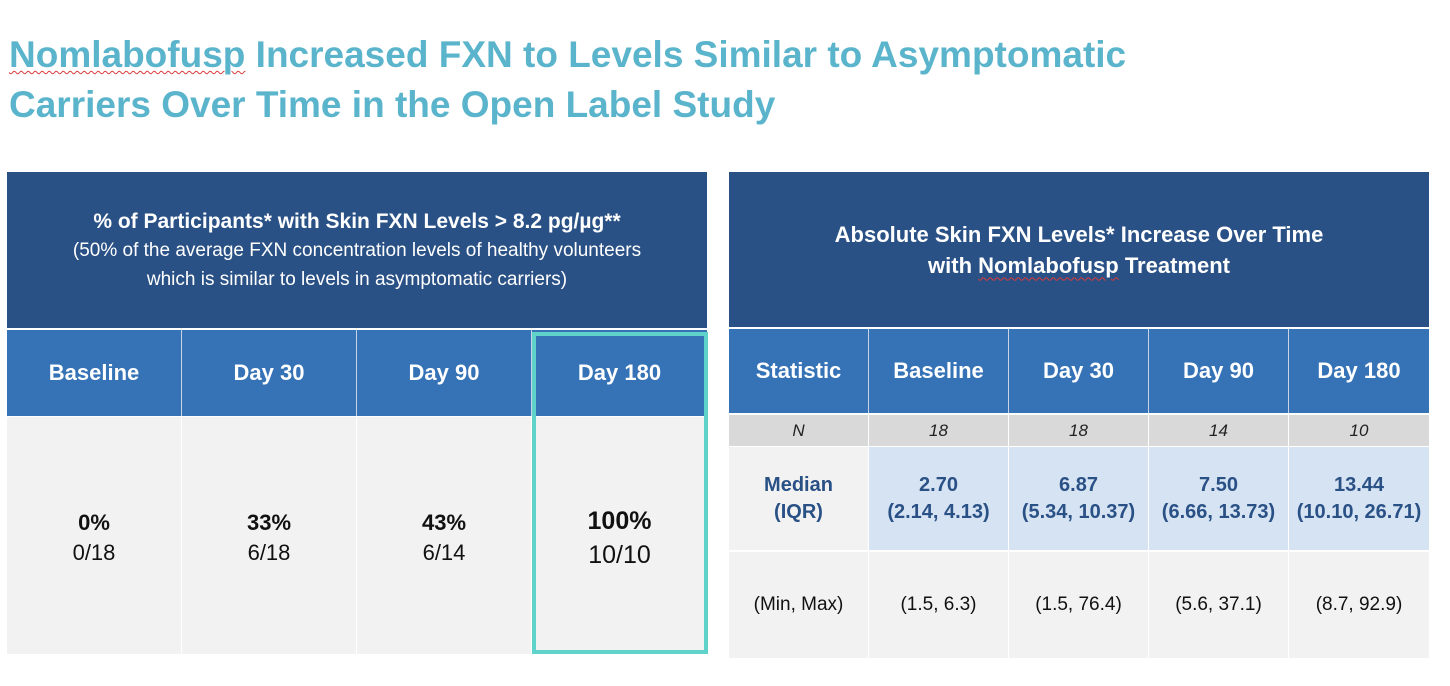  Describe the element at coordinates (799, 371) in the screenshot. I see `column-header-statistic: Statistic` at that location.